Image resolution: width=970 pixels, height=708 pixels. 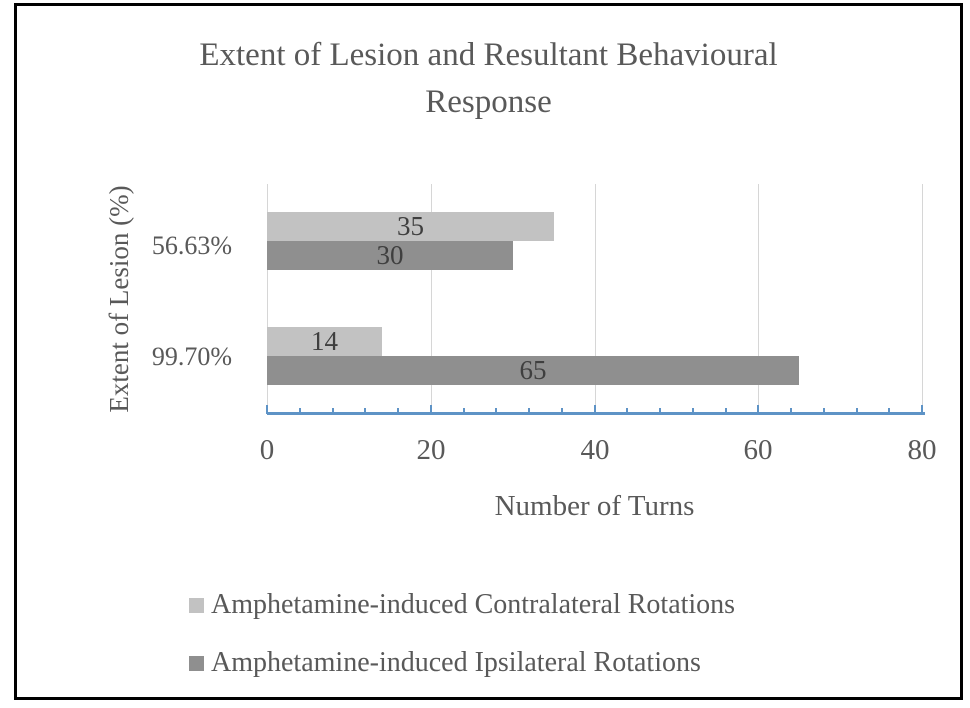 I want to click on x-tick-label-40: 40, so click(x=595, y=450).